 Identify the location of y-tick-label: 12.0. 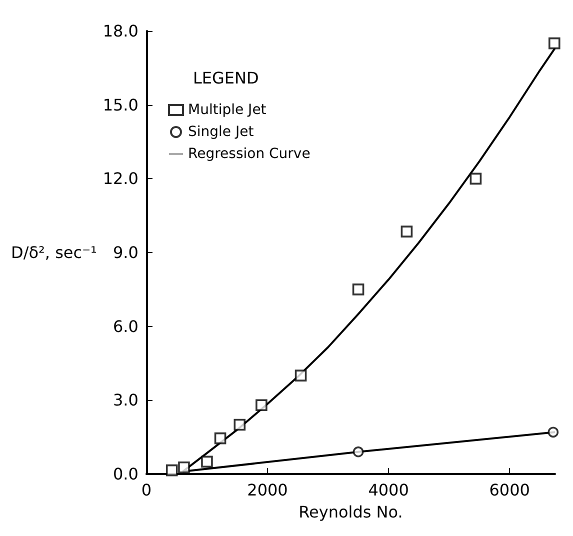
(120, 178).